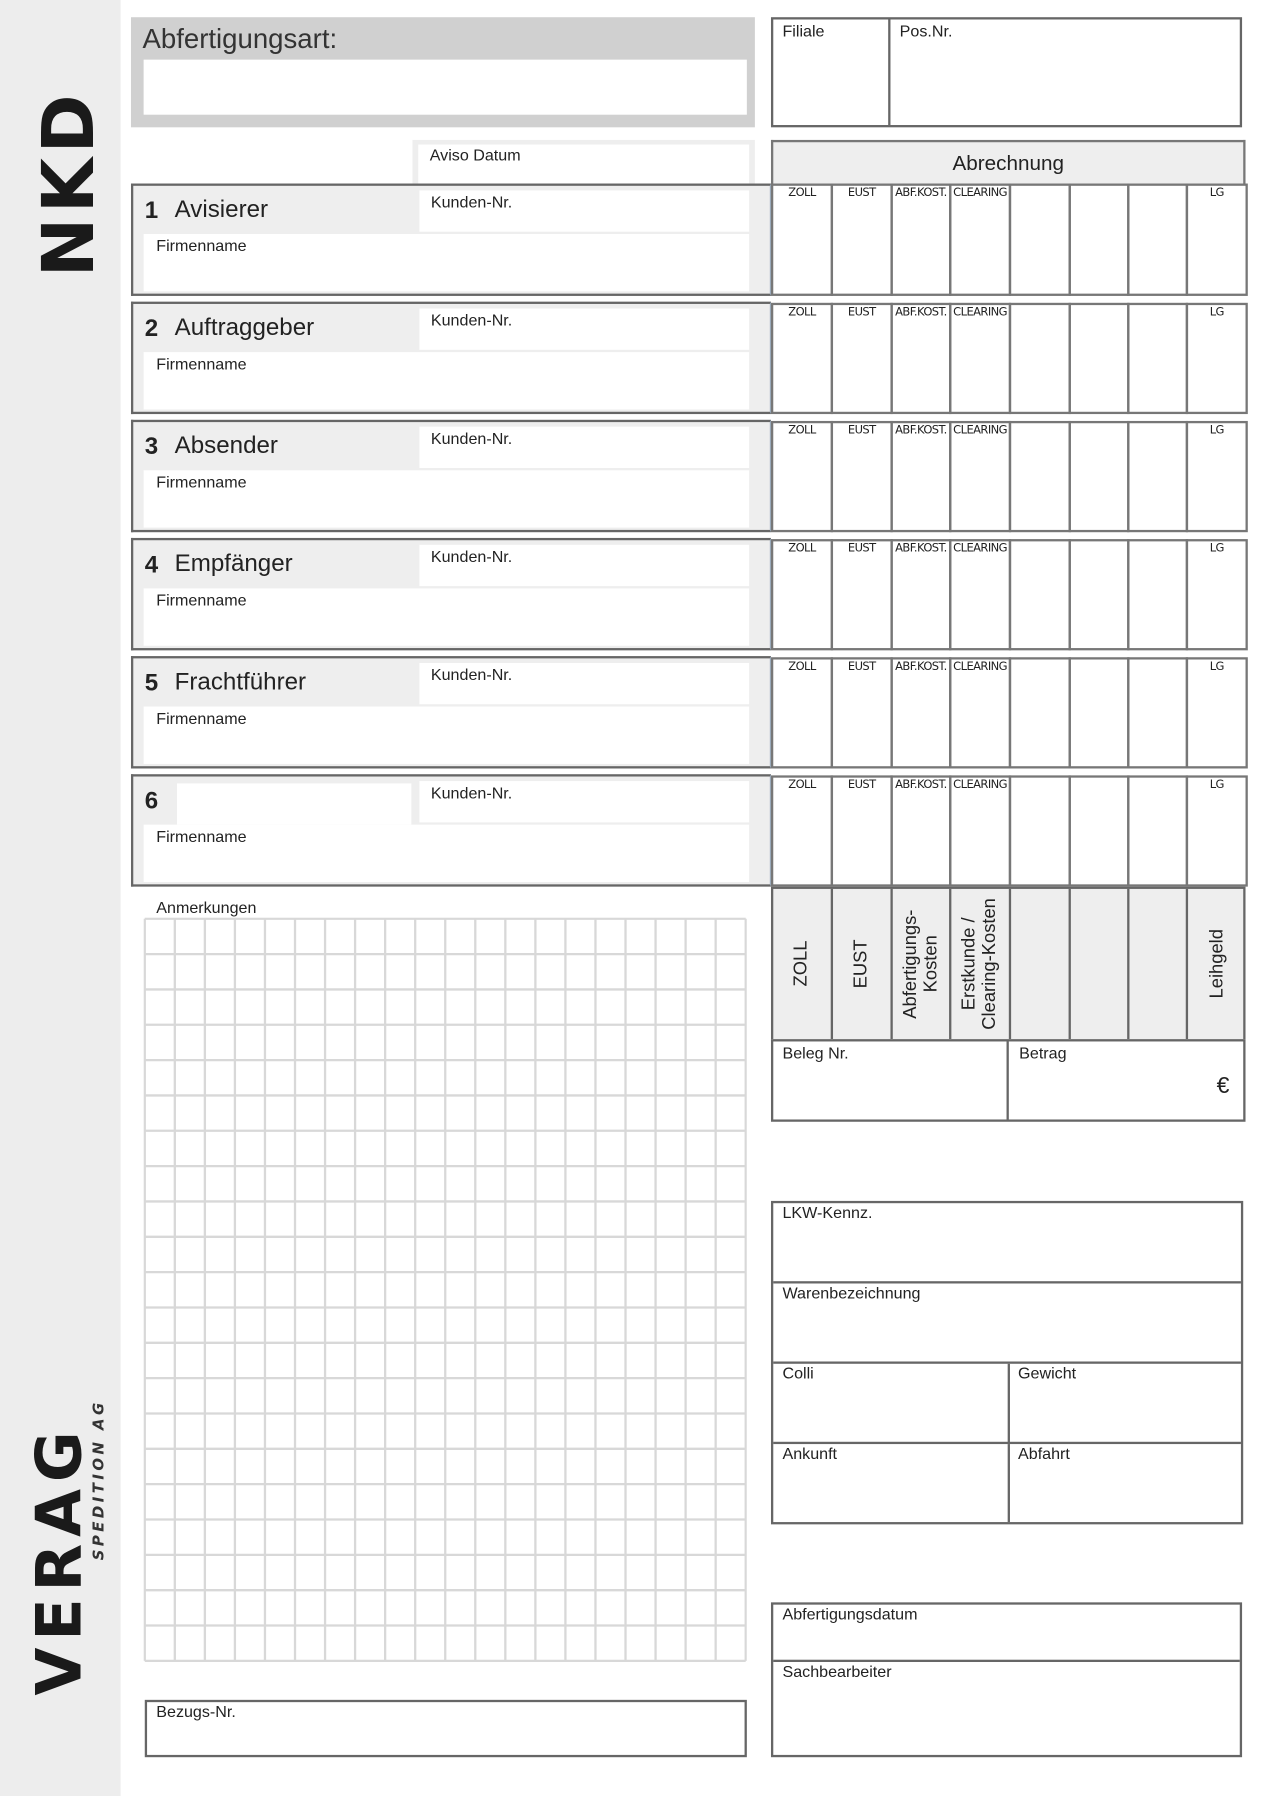 The width and height of the screenshot is (1264, 1796). I want to click on waren-field: Warenbezeichnung, so click(1007, 1323).